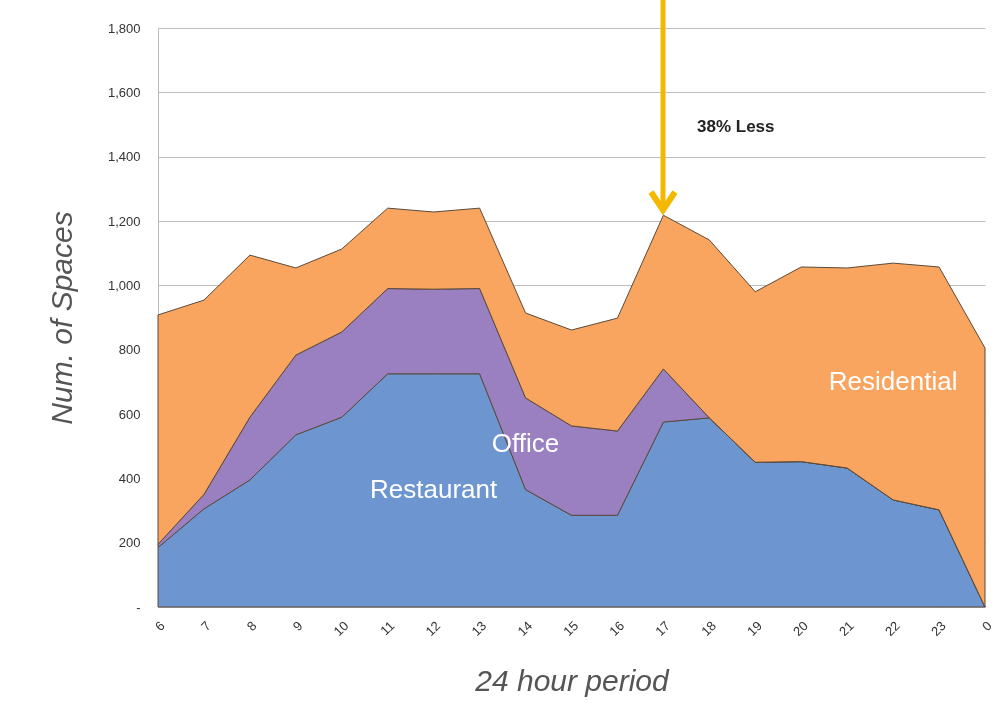 This screenshot has width=1002, height=725. Describe the element at coordinates (663, 628) in the screenshot. I see `x-tick-label: 17` at that location.